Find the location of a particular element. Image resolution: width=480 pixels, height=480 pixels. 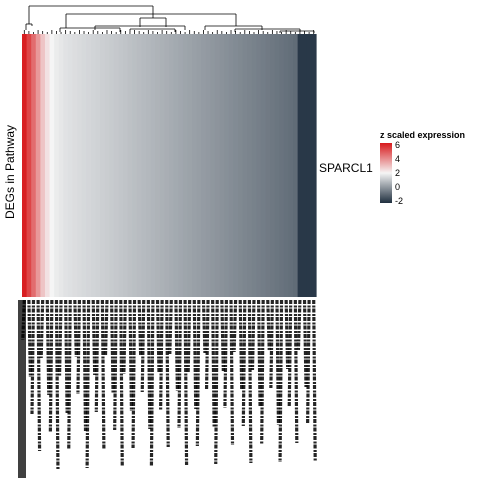

legend-tick-2: 2 is located at coordinates (397, 173).